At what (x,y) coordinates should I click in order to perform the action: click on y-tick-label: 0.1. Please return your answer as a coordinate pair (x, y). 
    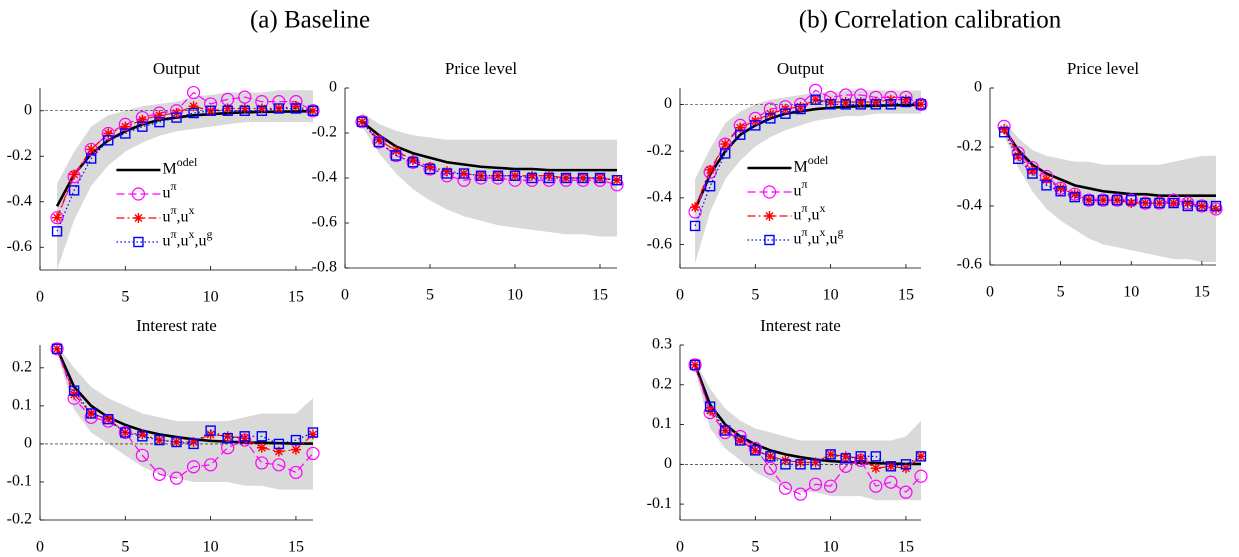
    Looking at the image, I should click on (662, 423).